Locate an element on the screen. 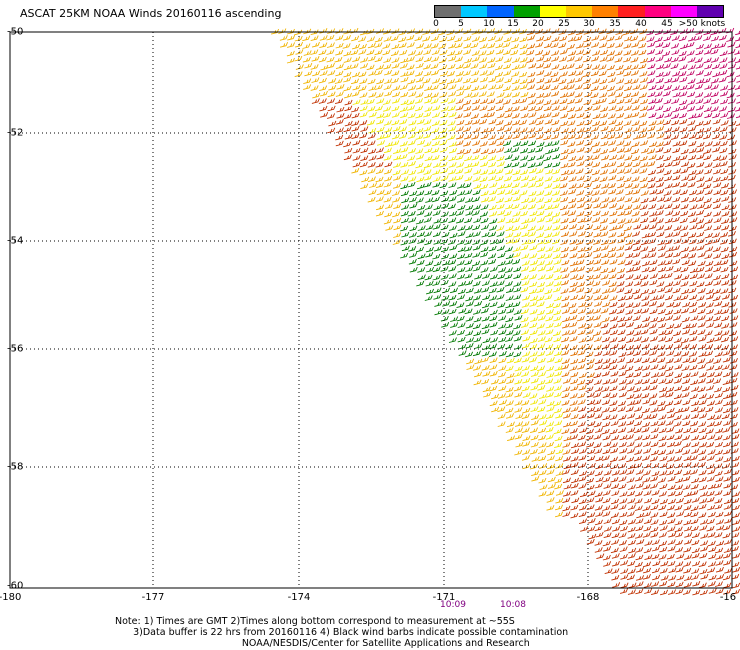 This screenshot has height=650, width=740. scale-label: 45 is located at coordinates (667, 24).